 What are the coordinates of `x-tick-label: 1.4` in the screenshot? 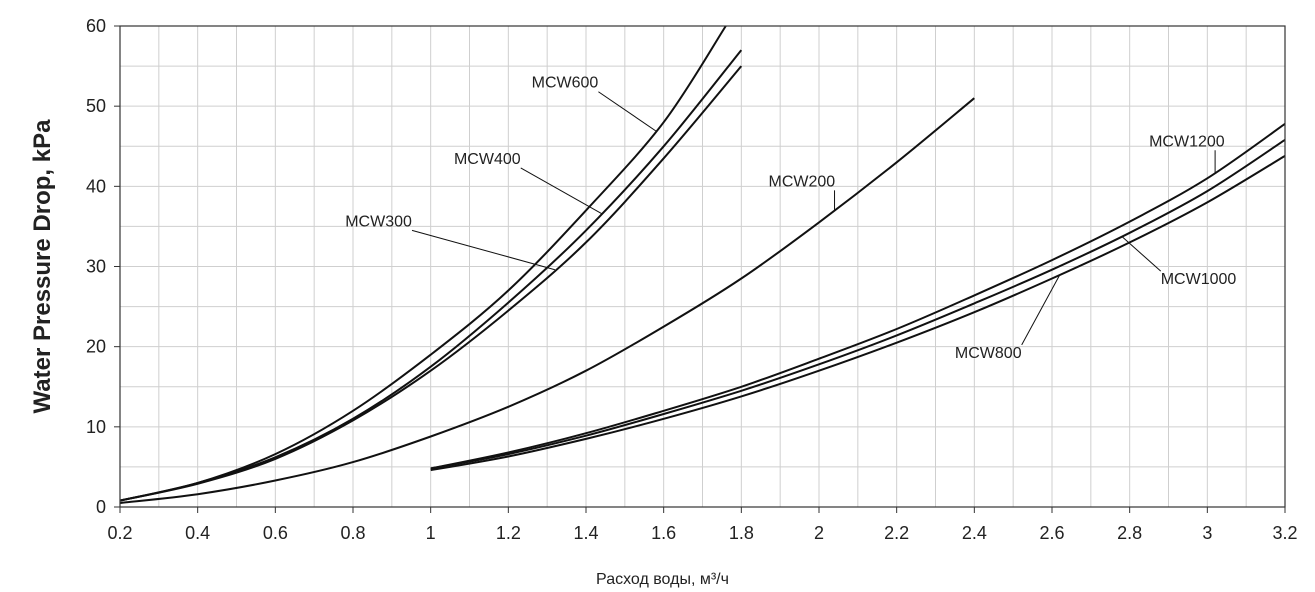 It's located at (585, 533).